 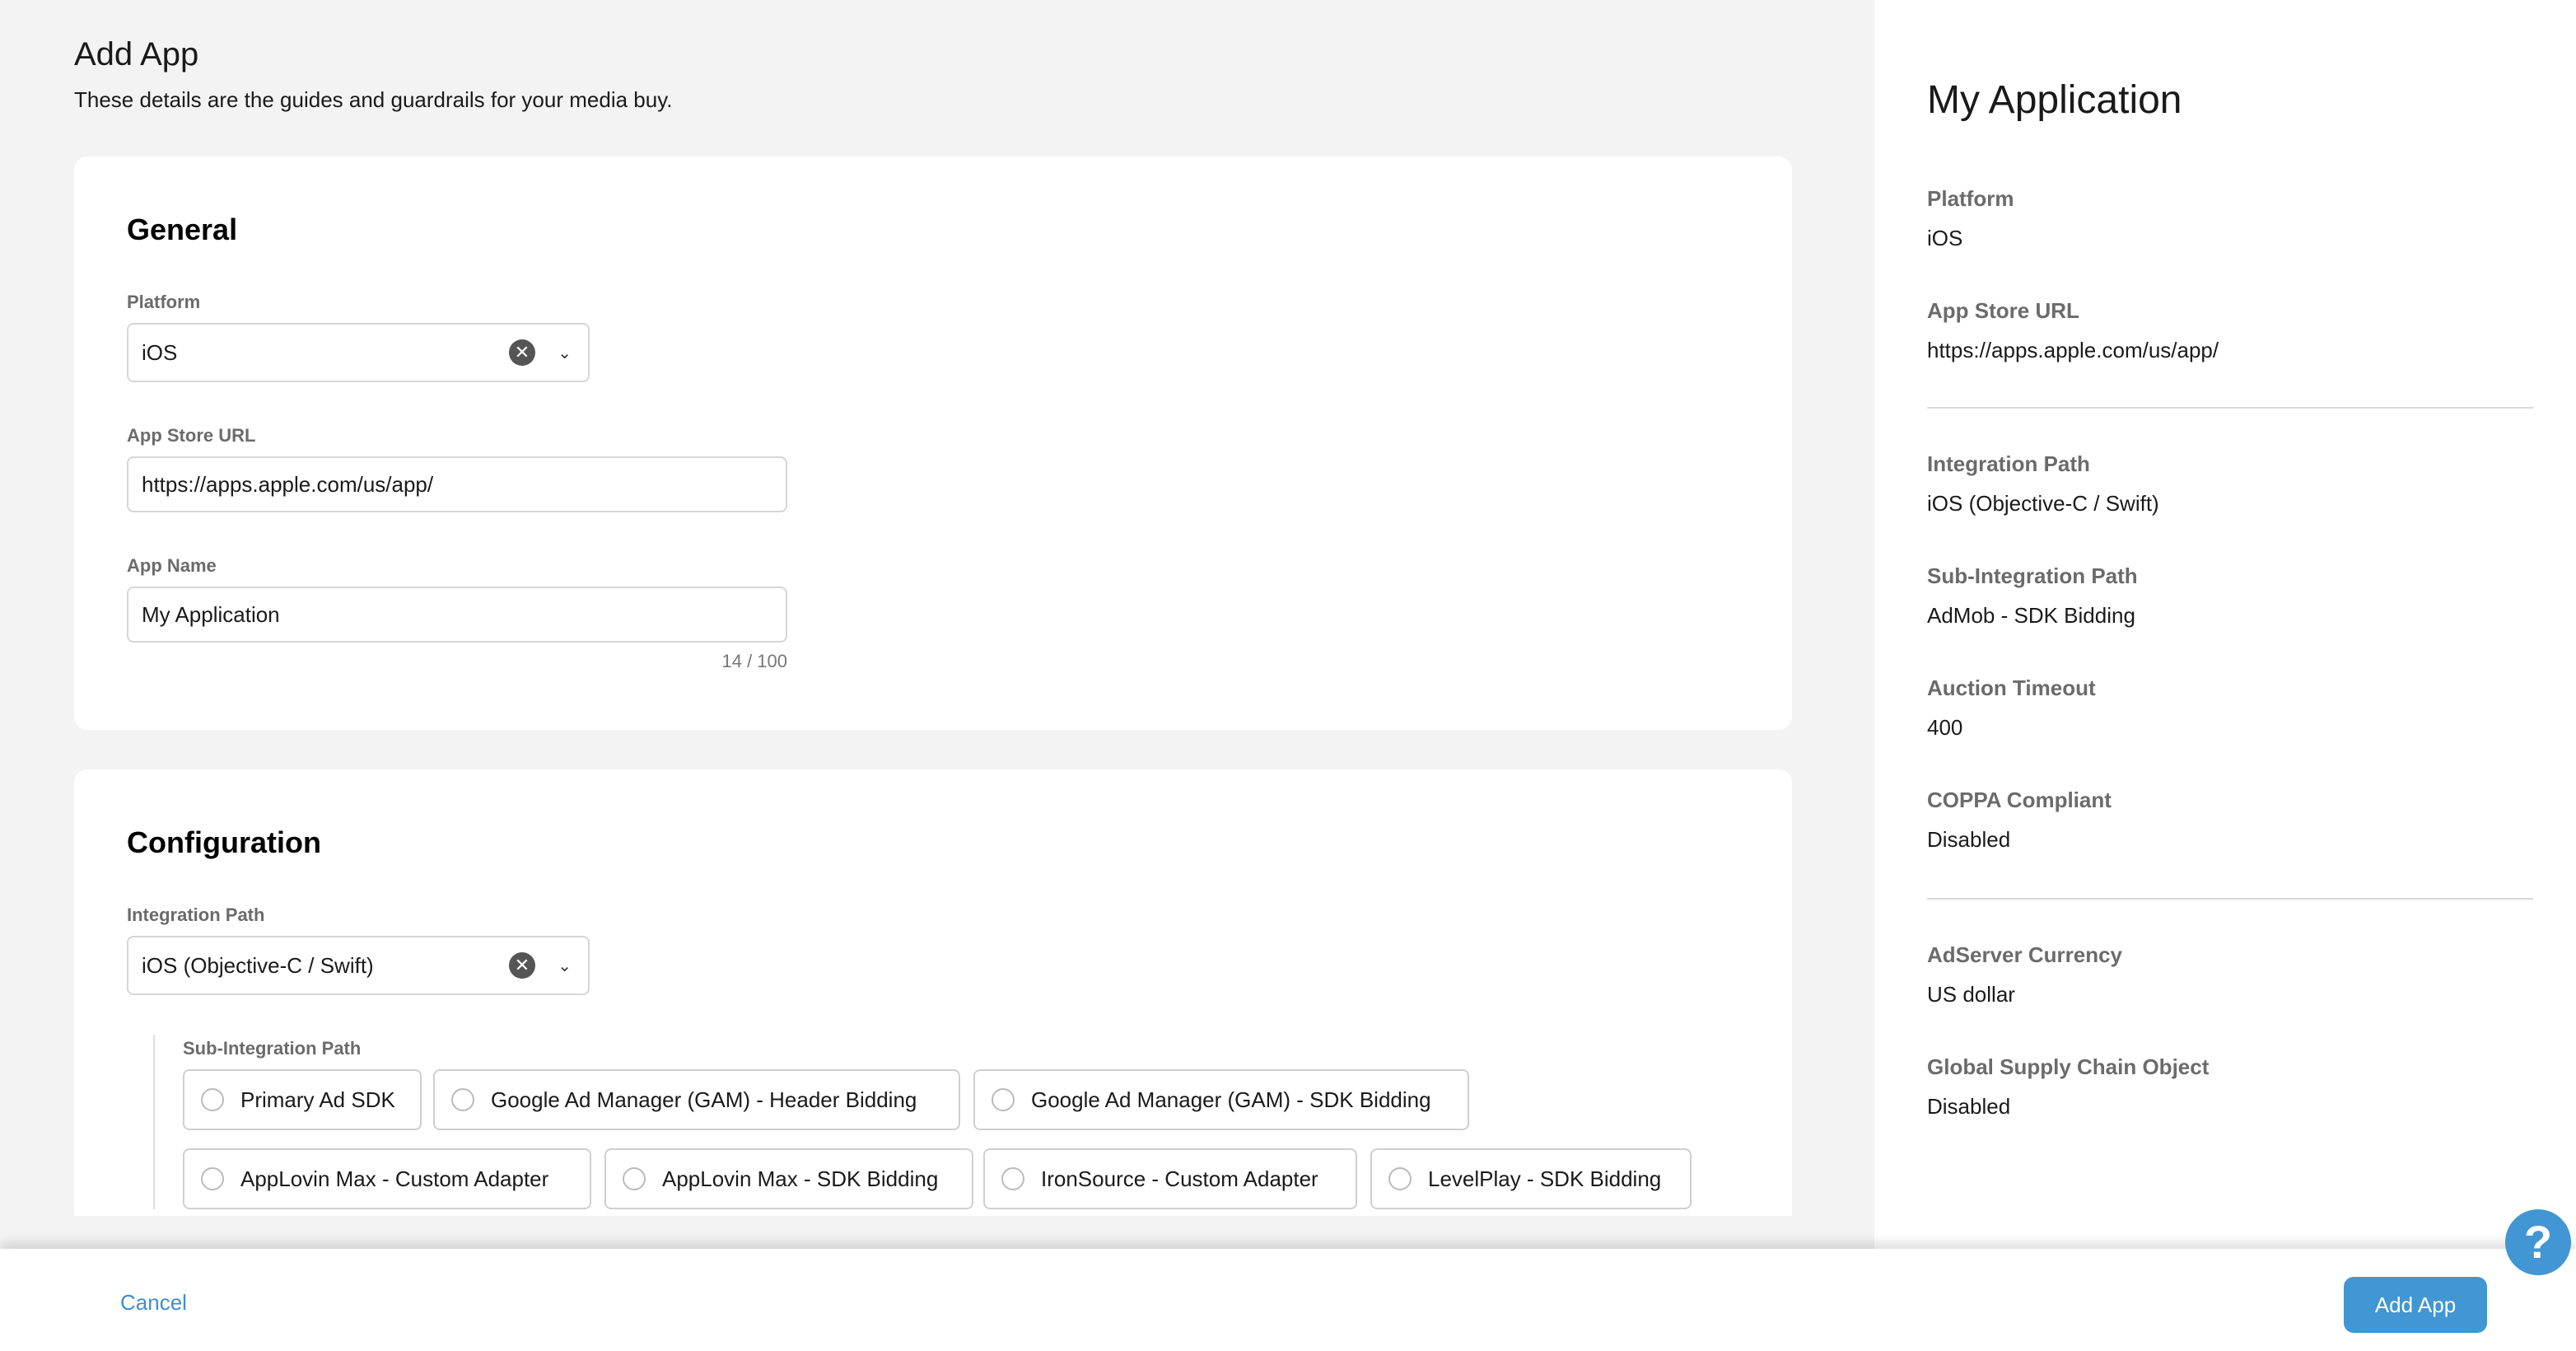 What do you see at coordinates (2415, 1305) in the screenshot?
I see `add-app-button: Add App` at bounding box center [2415, 1305].